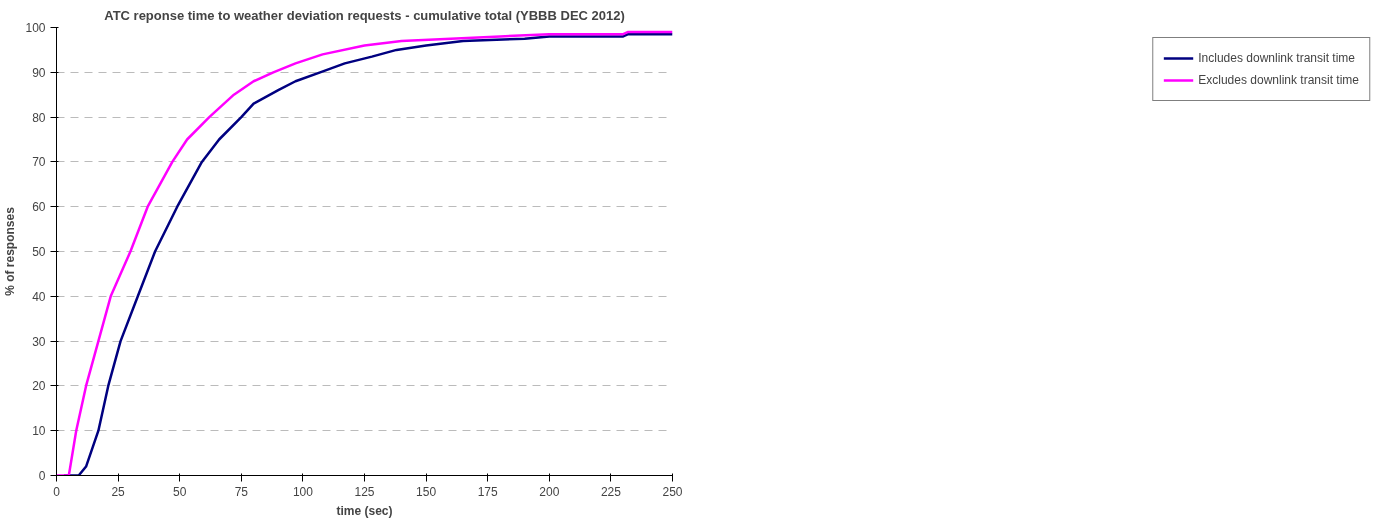 The height and width of the screenshot is (531, 1397). What do you see at coordinates (39, 431) in the screenshot?
I see `y-tick-label: 10` at bounding box center [39, 431].